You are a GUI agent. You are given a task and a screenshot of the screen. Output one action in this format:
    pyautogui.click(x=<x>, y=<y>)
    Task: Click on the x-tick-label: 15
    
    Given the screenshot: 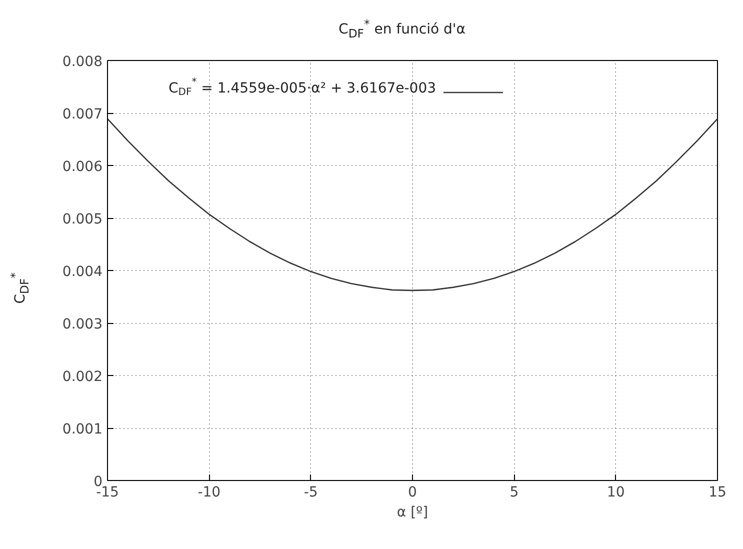 What is the action you would take?
    pyautogui.click(x=717, y=492)
    